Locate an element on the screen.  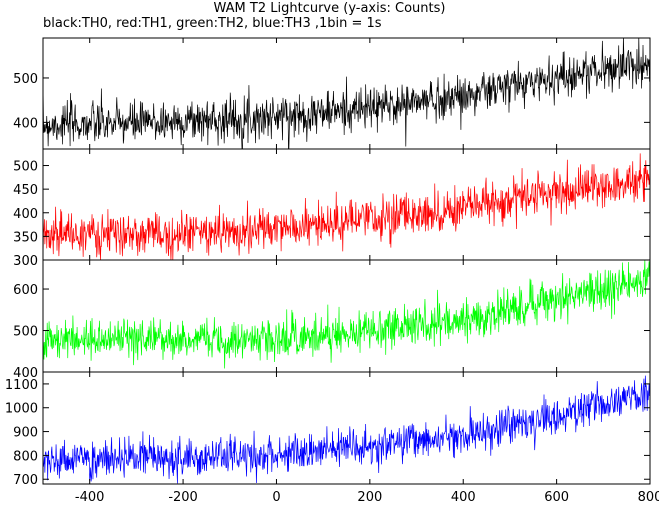
x-tick-label: 200 is located at coordinates (369, 497).